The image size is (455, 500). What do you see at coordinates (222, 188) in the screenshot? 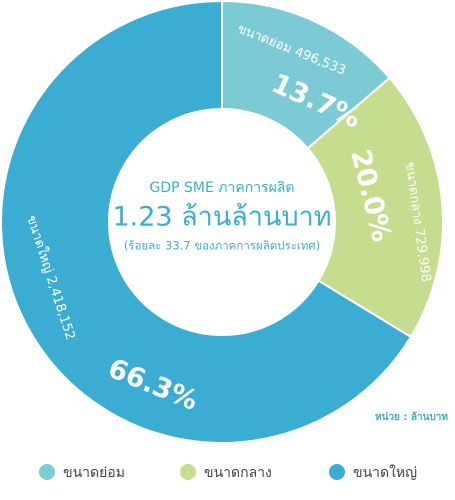
I see `center-title: GDP SME ภาคการผลิต` at bounding box center [222, 188].